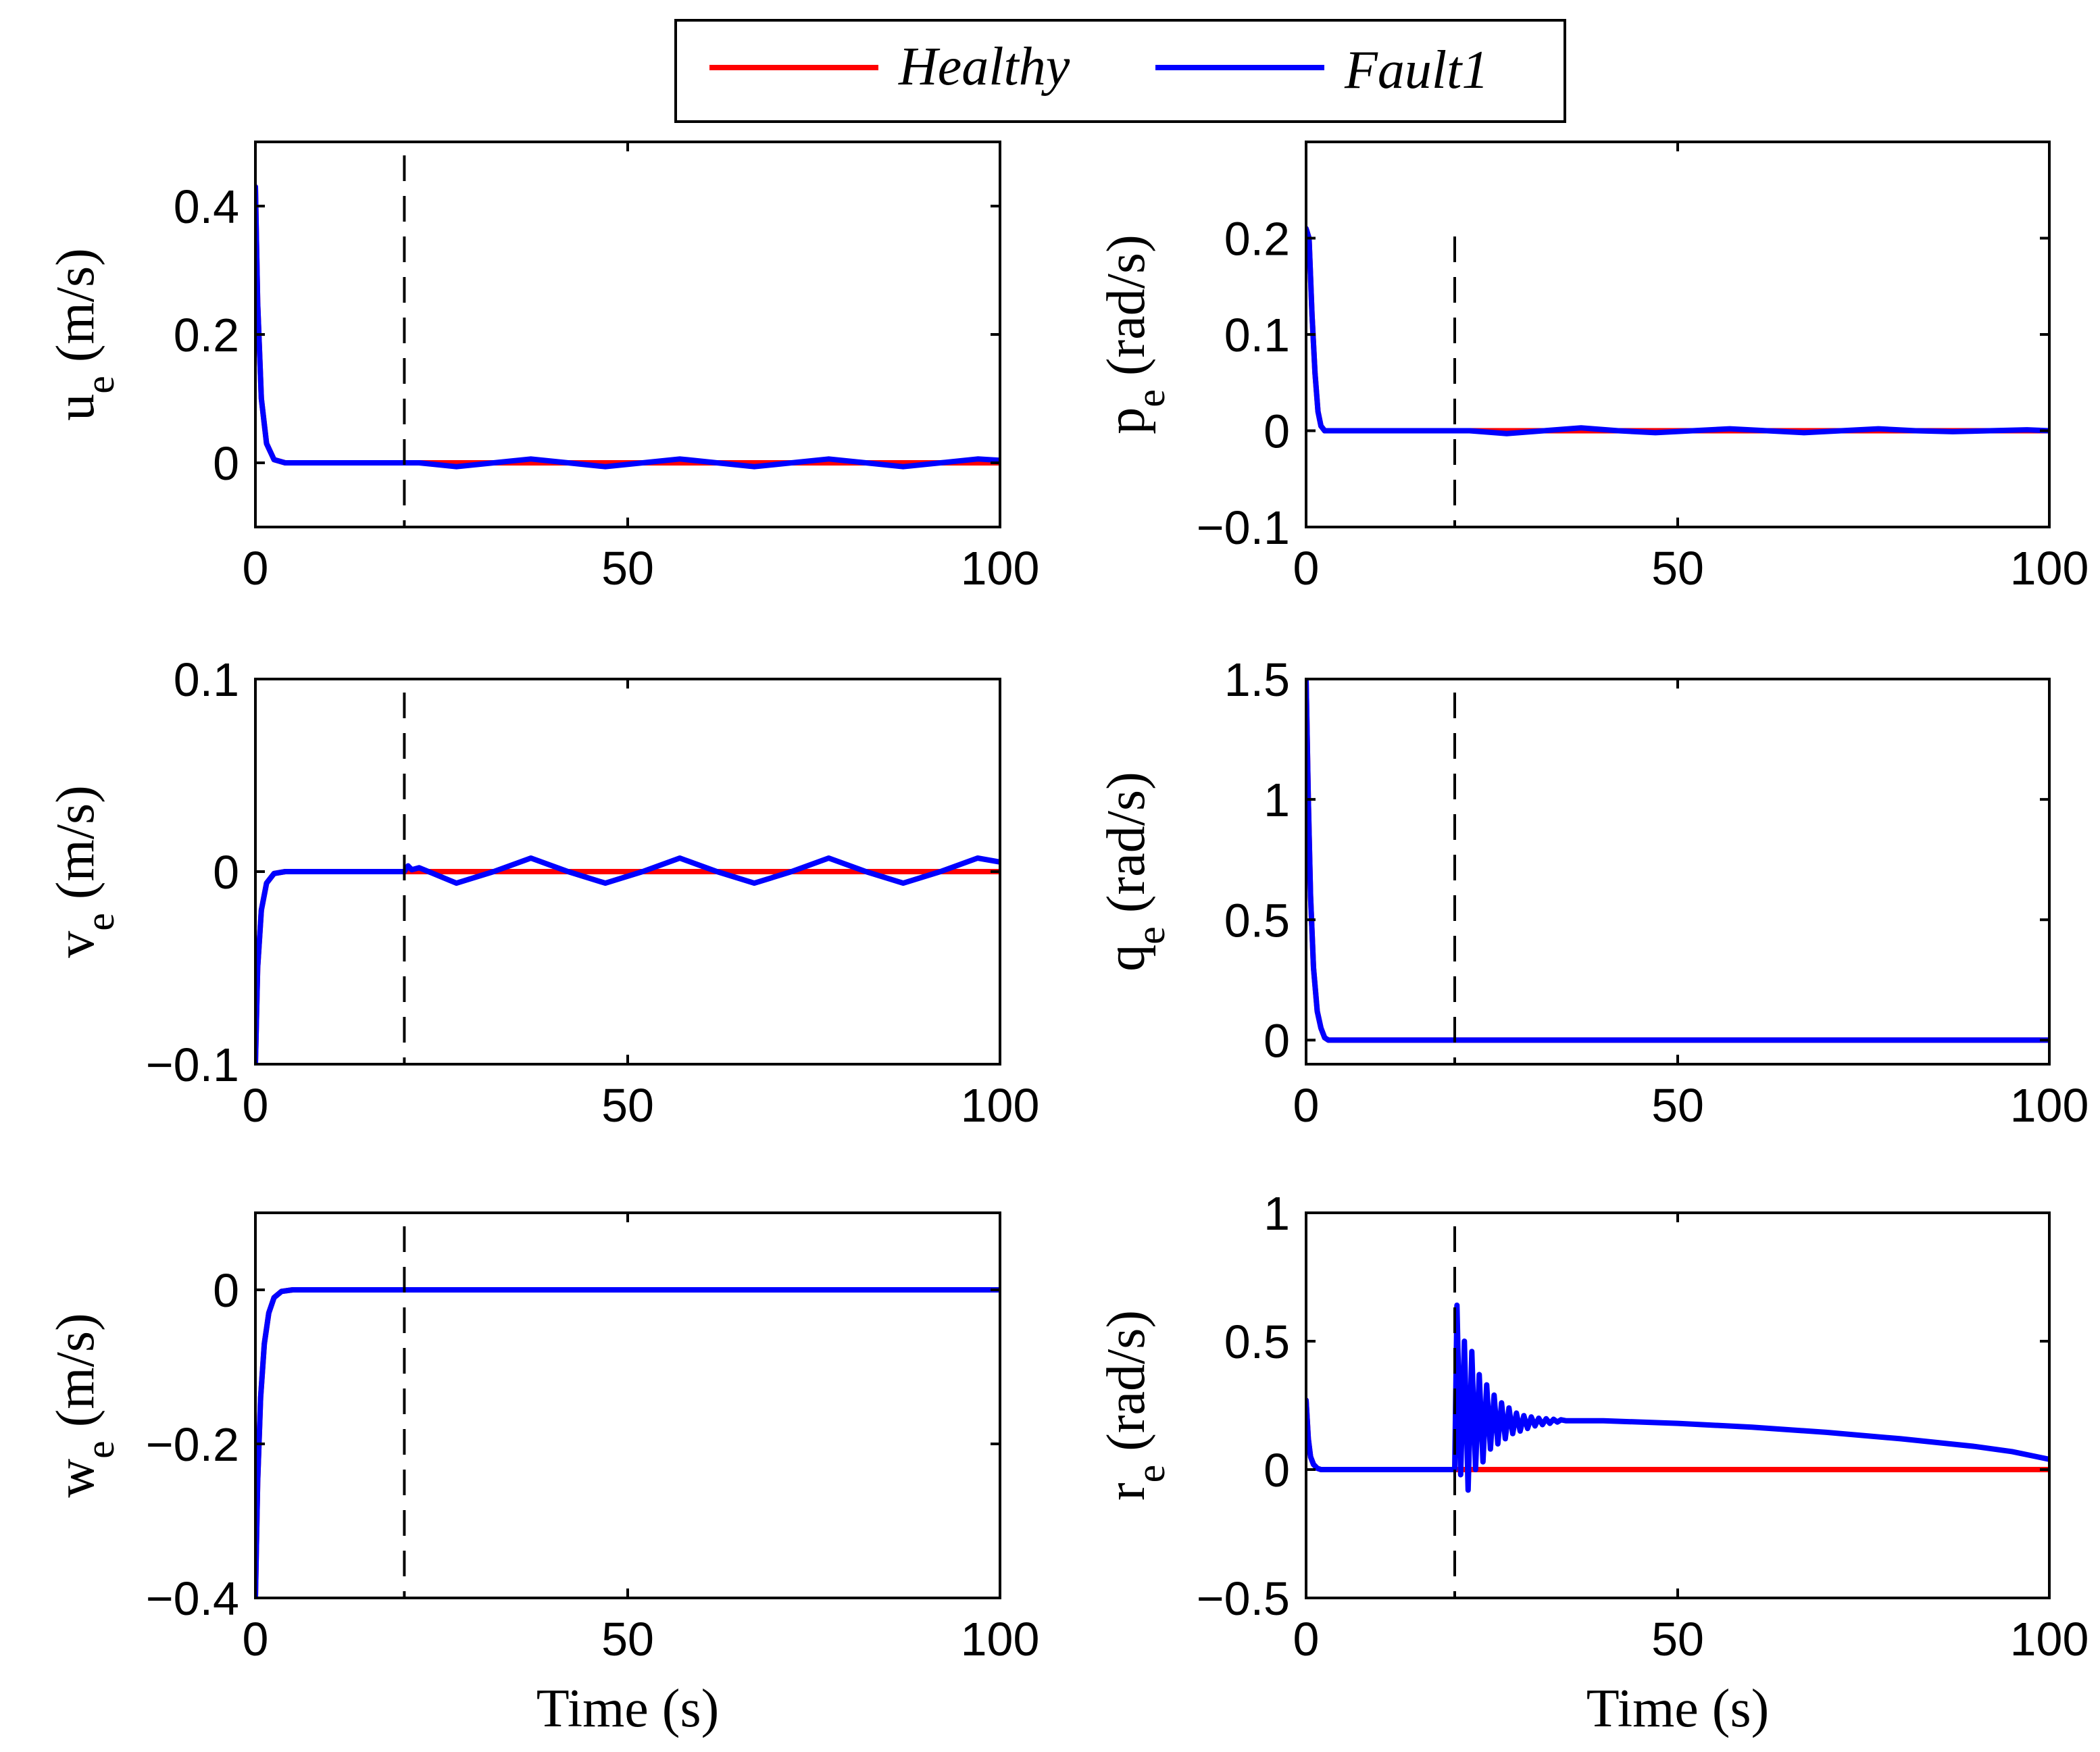  I want to click on y-tick-label: −0.2, so click(192, 1444).